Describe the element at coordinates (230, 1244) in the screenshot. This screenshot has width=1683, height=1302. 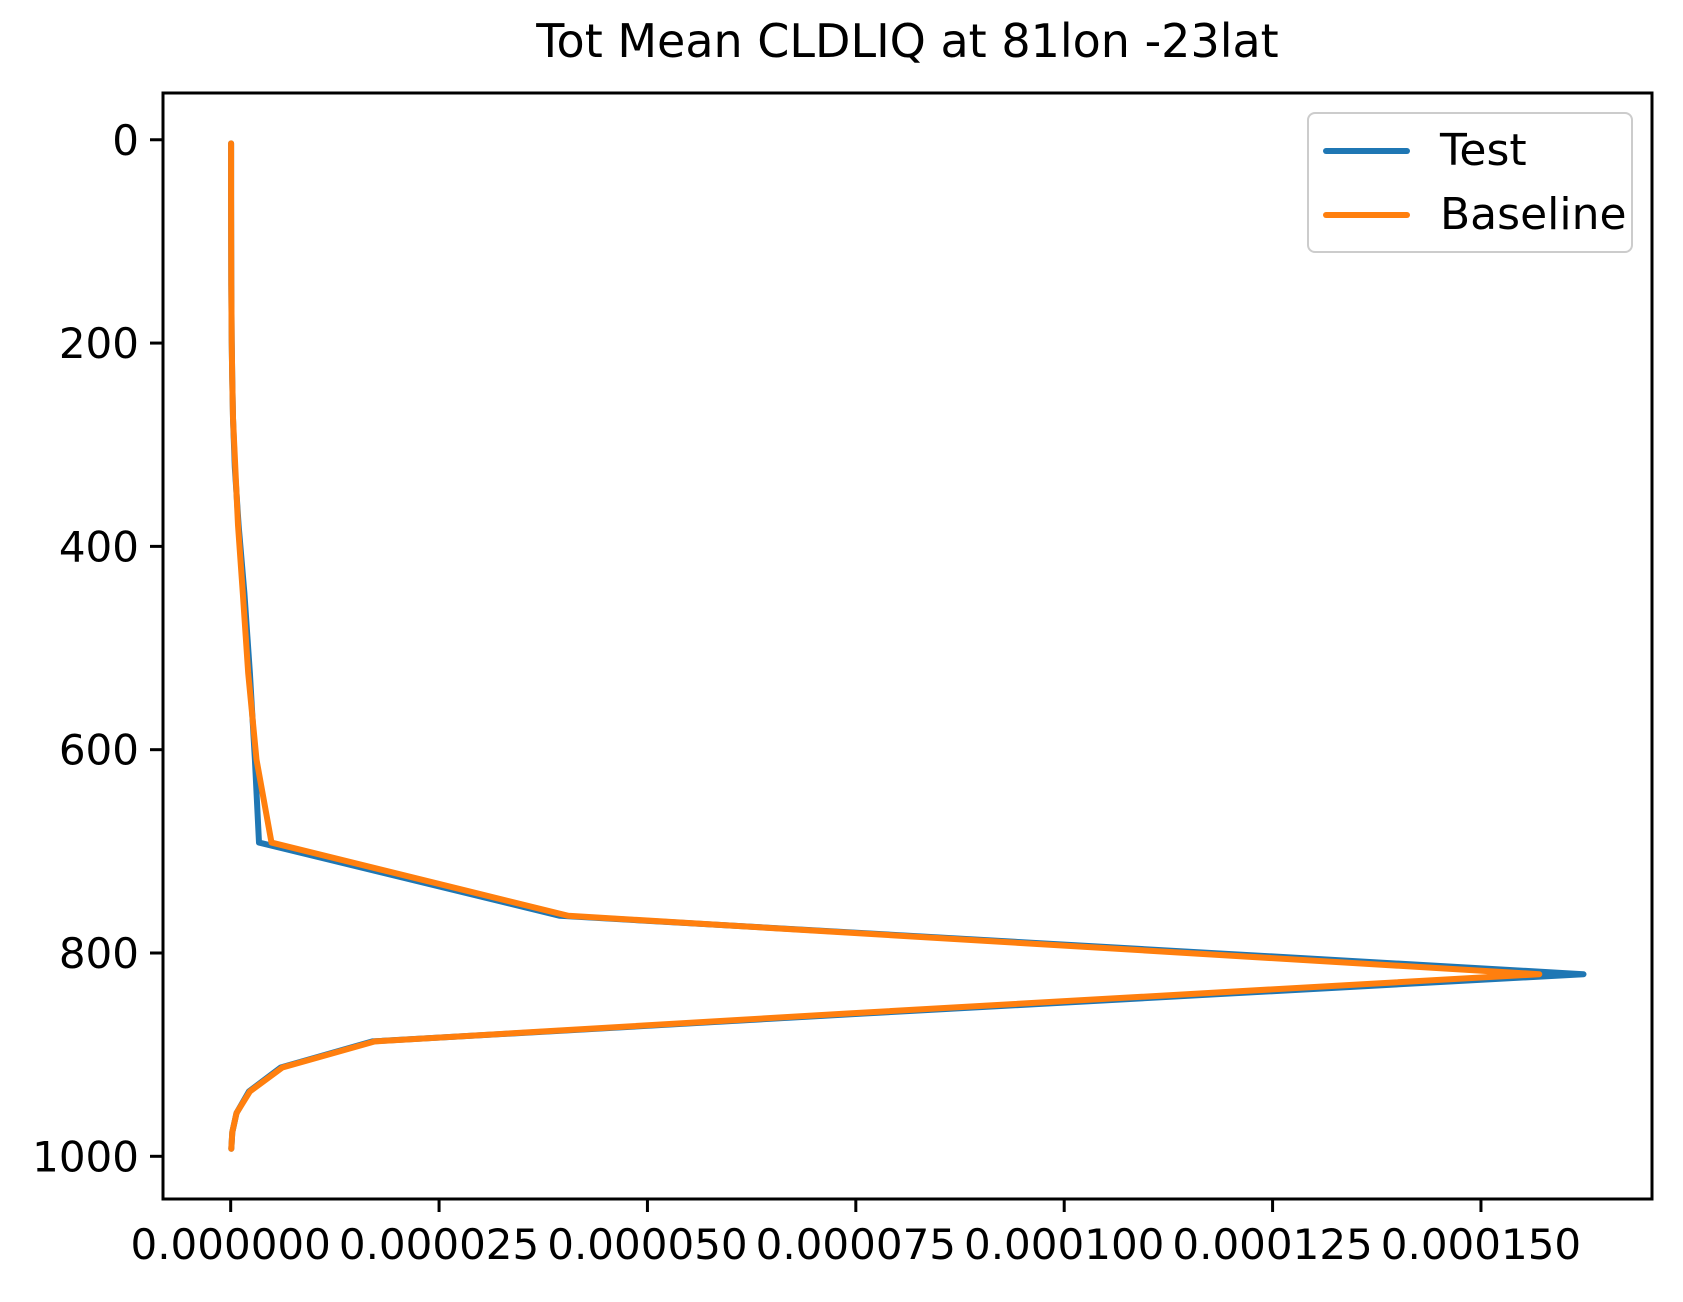
I see `x-tick-label: 0.000000` at that location.